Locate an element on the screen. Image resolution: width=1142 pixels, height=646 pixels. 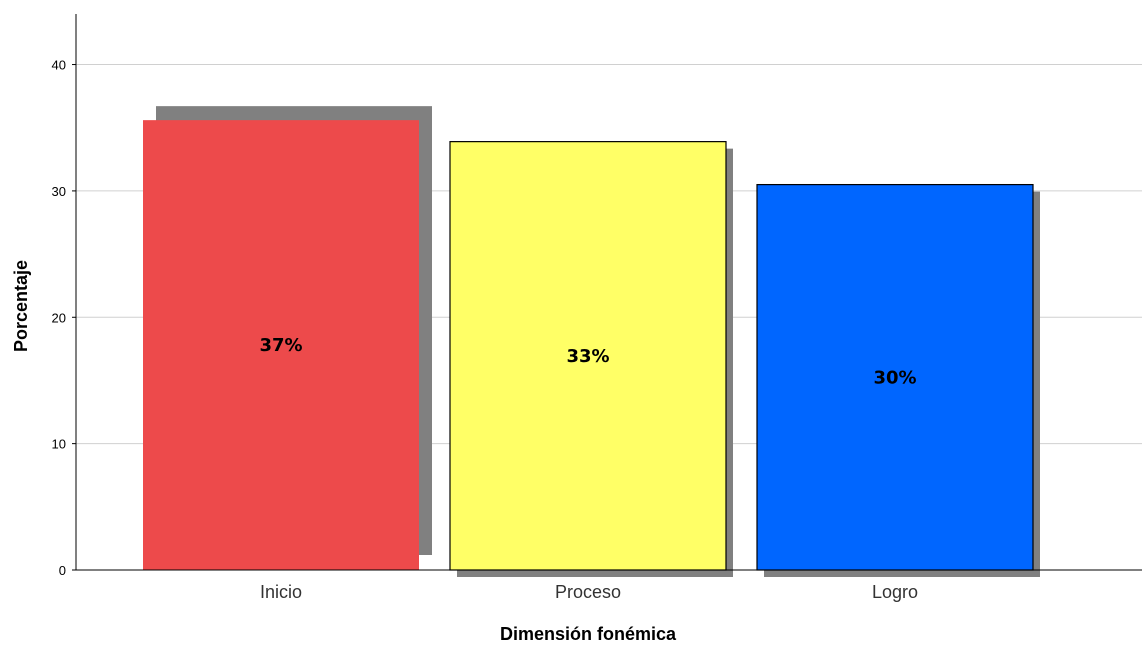
category-label: Logro is located at coordinates (895, 592).